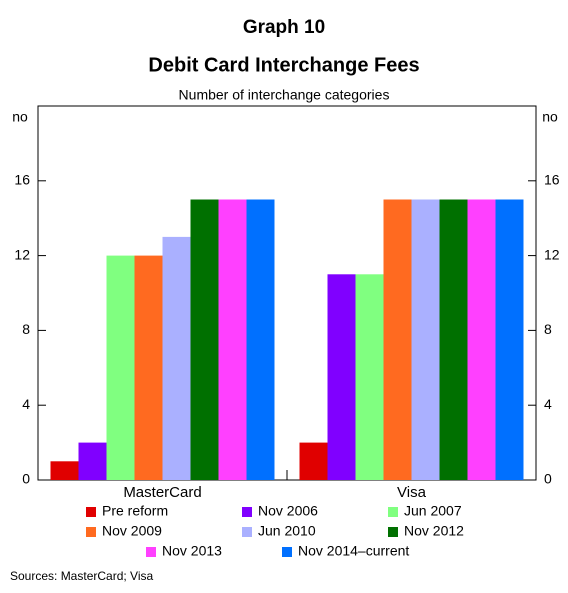 This screenshot has width=568, height=593. What do you see at coordinates (287, 531) in the screenshot?
I see `legend-label: Jun 2010` at bounding box center [287, 531].